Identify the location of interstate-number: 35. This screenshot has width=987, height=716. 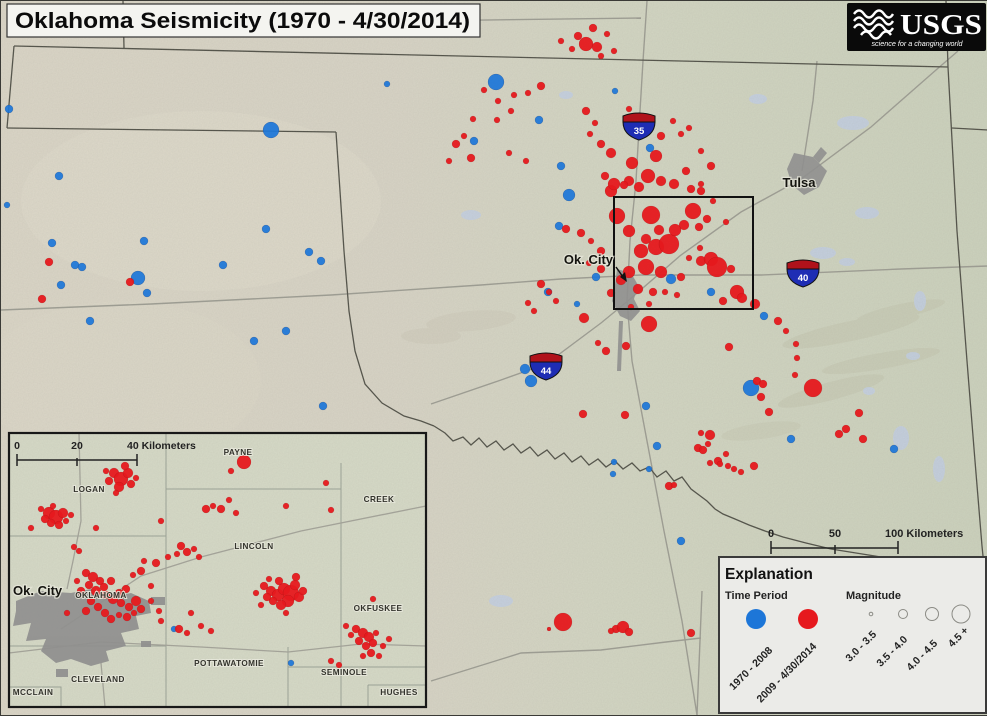
(639, 131).